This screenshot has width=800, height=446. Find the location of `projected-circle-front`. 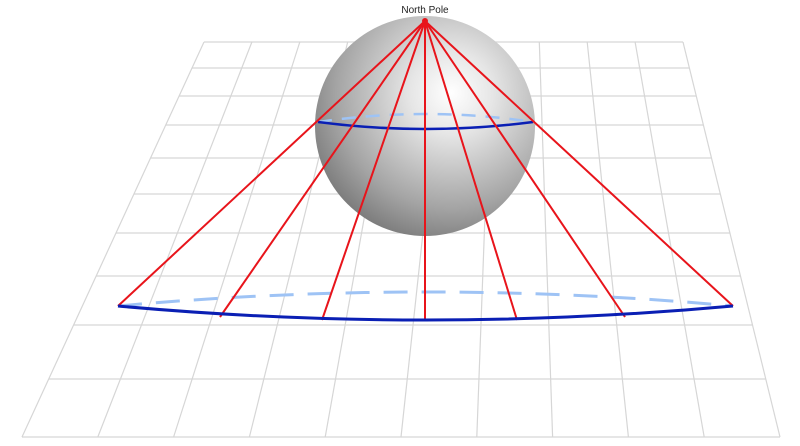

projected-circle-front is located at coordinates (425, 313).